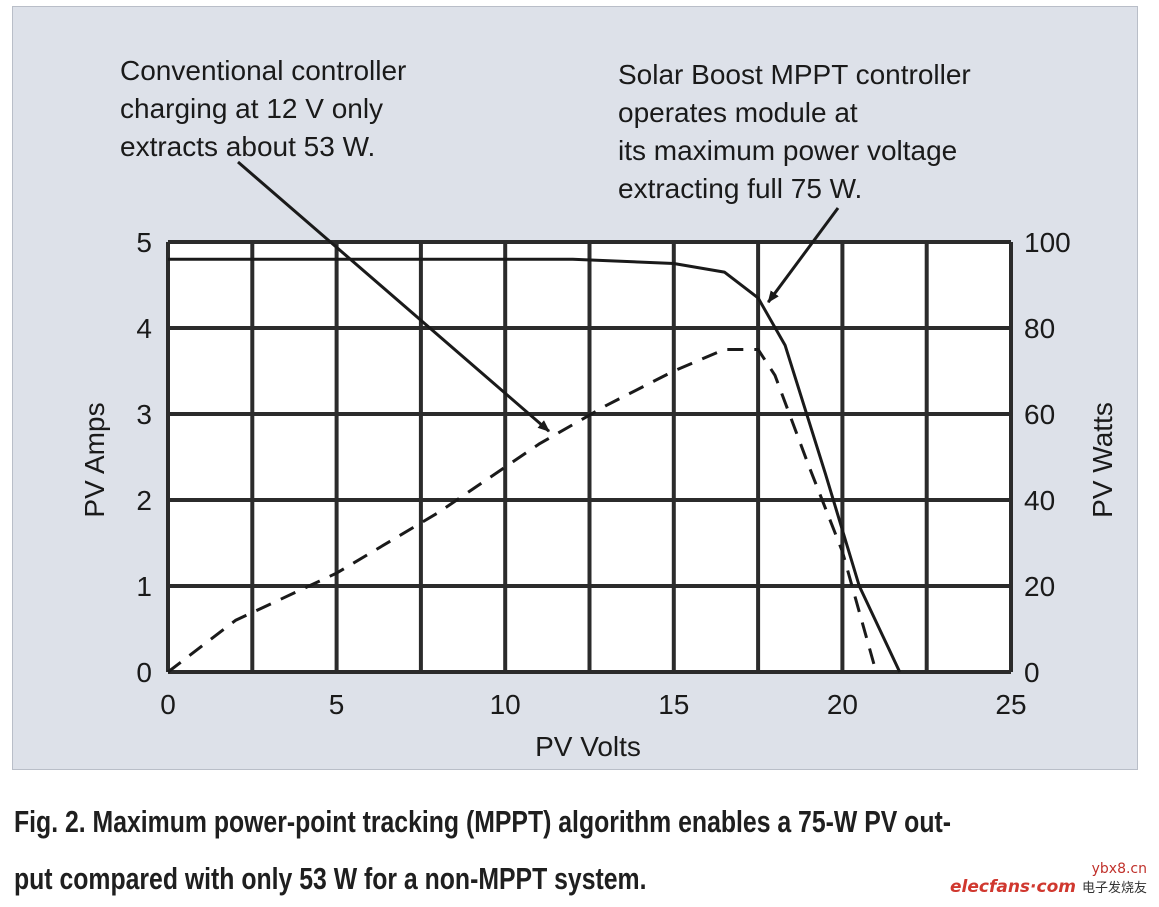  Describe the element at coordinates (144, 414) in the screenshot. I see `y-left-tick-label: 3` at that location.